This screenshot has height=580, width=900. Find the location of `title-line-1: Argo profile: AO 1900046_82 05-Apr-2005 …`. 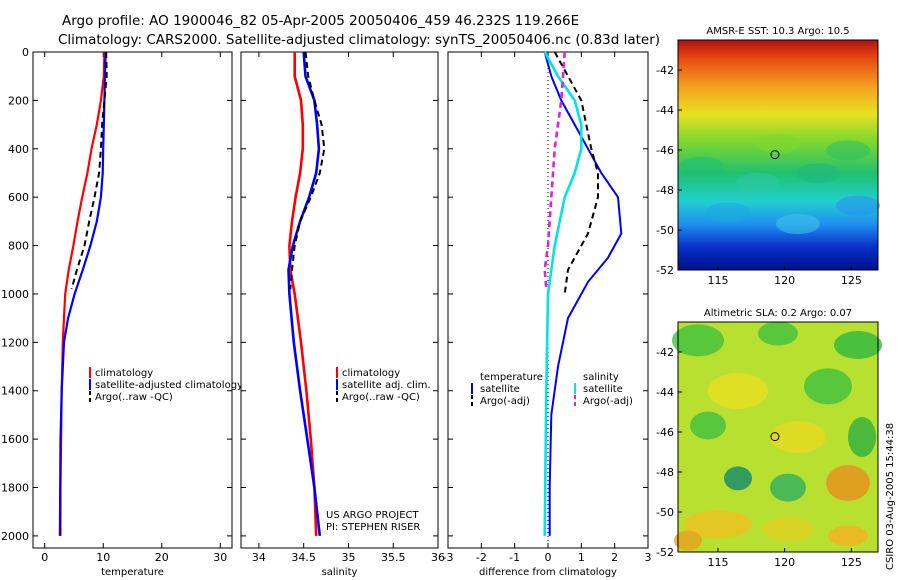

title-line-1: Argo profile: AO 1900046_82 05-Apr-2005 … is located at coordinates (320, 21).